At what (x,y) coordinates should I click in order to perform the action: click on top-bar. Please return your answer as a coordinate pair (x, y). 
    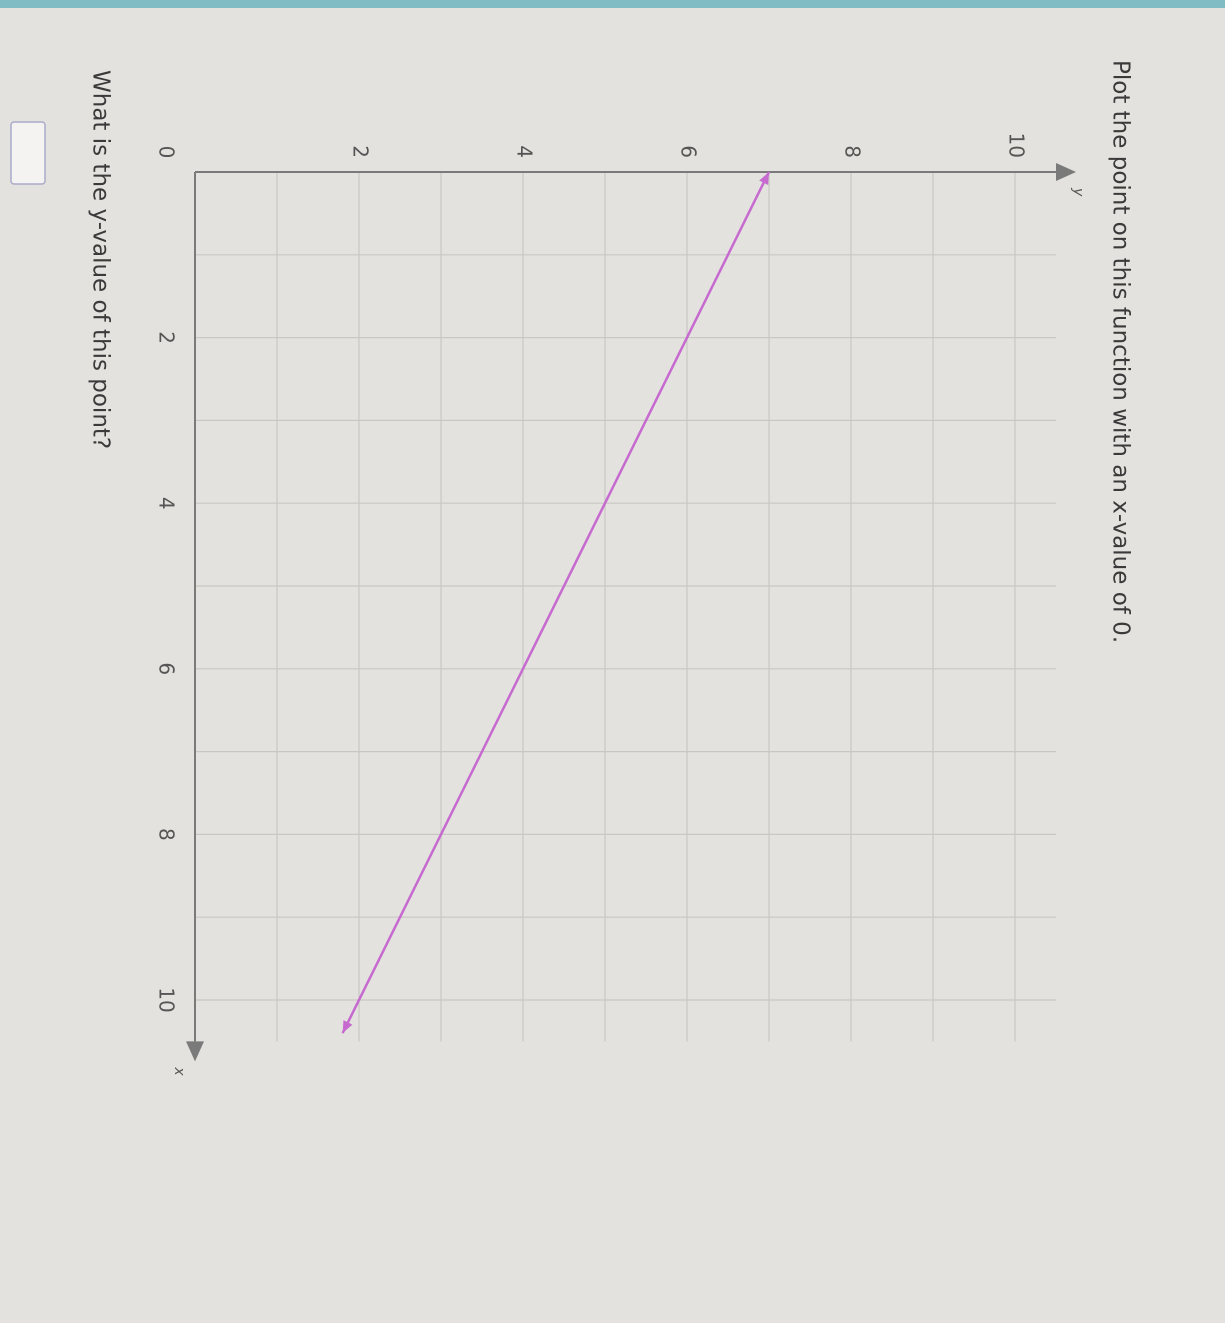
    Looking at the image, I should click on (612, 4).